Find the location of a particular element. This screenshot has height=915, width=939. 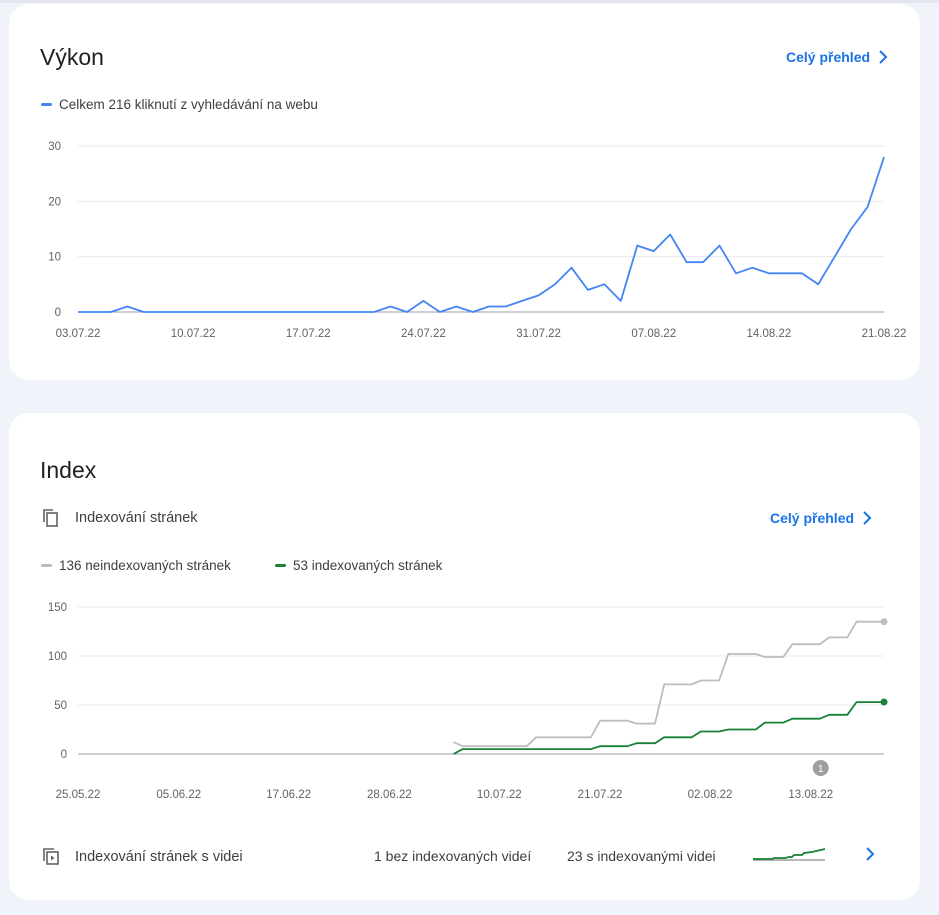

page-indexing-label: Indexování stránek is located at coordinates (136, 518).